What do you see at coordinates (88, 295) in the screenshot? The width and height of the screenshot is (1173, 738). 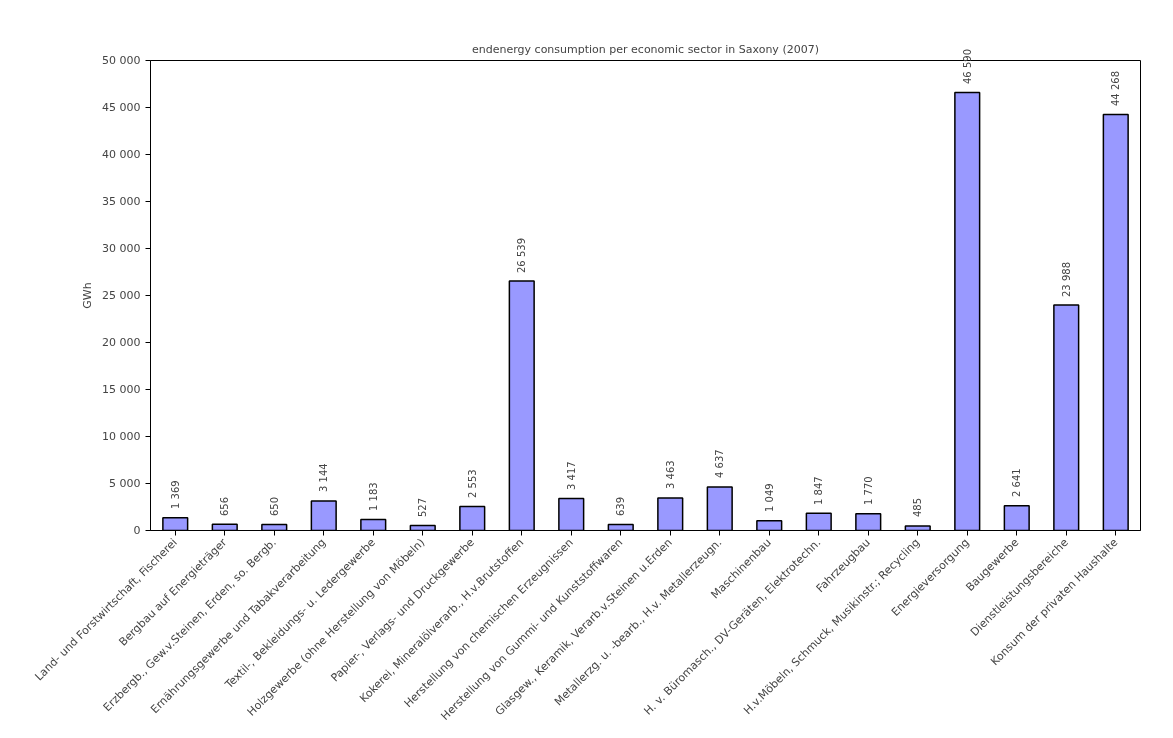 I see `y-axis-title: GWh` at bounding box center [88, 295].